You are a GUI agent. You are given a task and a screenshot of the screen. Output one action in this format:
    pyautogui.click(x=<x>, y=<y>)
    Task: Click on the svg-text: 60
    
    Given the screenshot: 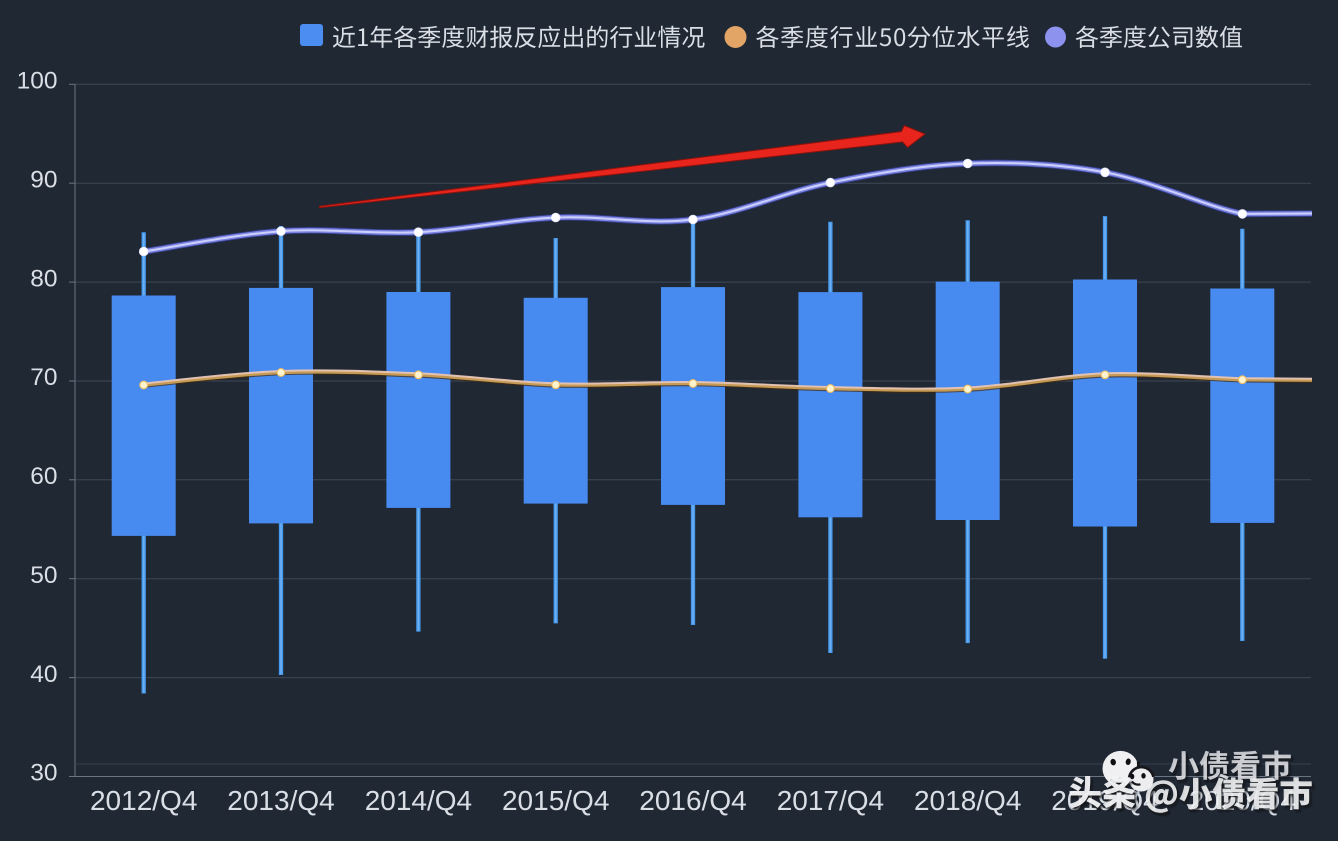 What is the action you would take?
    pyautogui.click(x=43, y=476)
    